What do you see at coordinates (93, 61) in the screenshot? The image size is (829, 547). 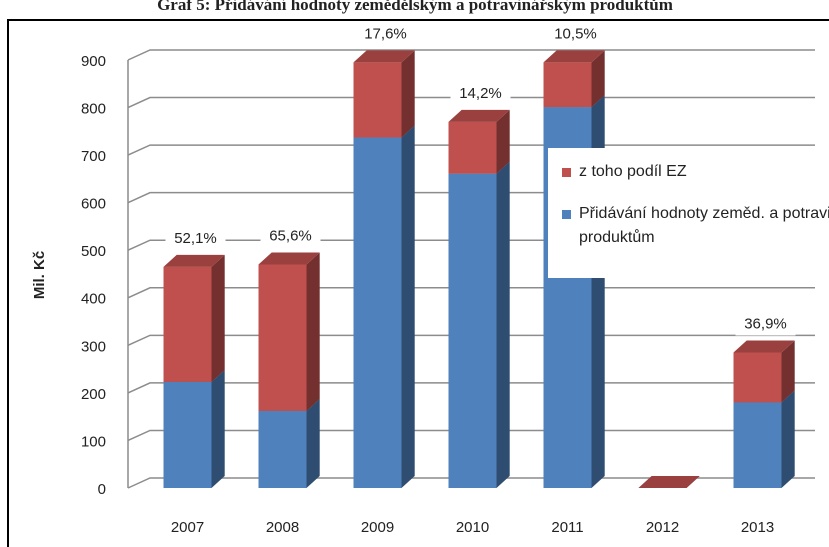 I see `y-tick-label: 900` at bounding box center [93, 61].